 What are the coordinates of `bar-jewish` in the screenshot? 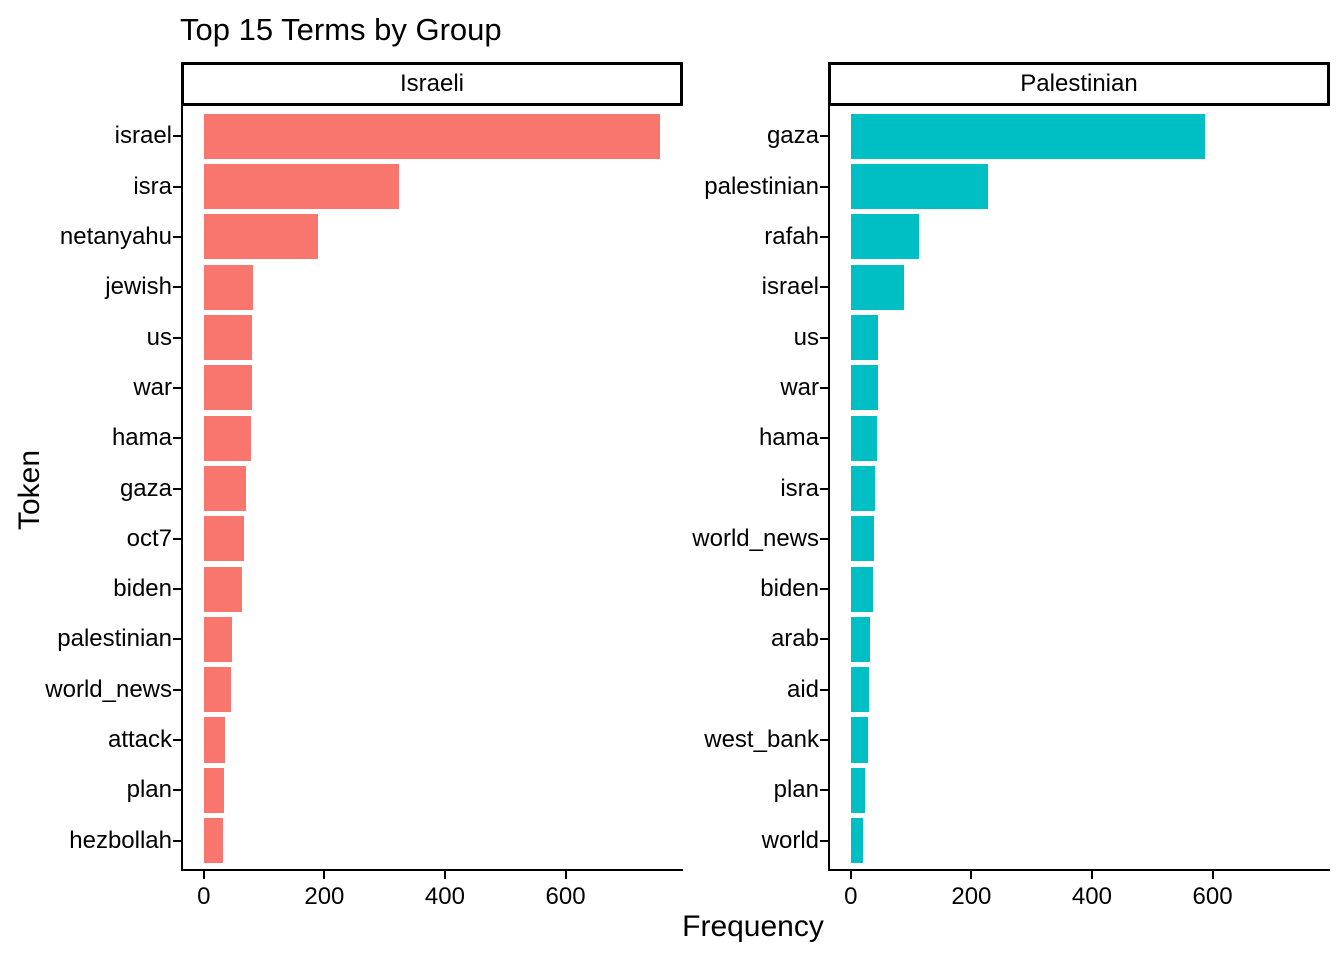 It's located at (228, 287).